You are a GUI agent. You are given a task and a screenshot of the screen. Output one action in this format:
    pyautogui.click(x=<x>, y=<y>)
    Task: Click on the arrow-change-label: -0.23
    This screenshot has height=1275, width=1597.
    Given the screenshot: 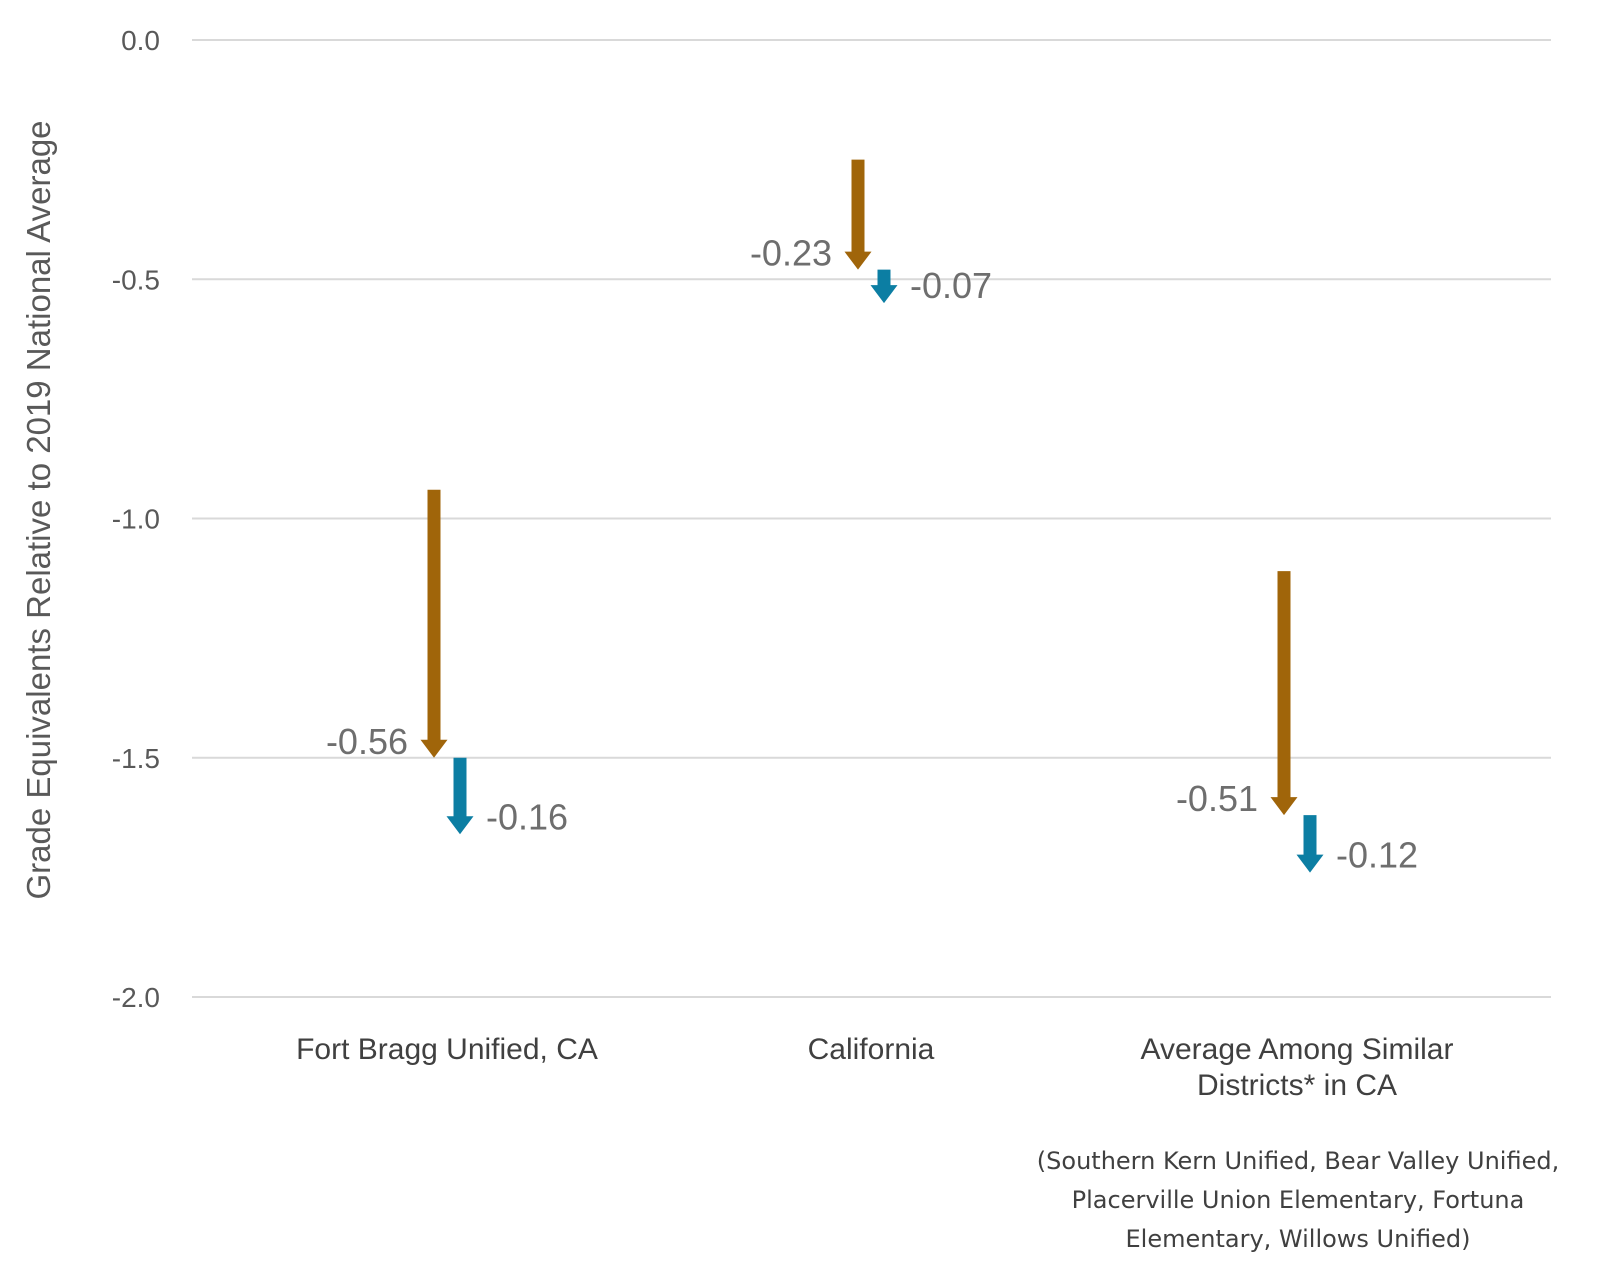 What is the action you would take?
    pyautogui.click(x=791, y=253)
    